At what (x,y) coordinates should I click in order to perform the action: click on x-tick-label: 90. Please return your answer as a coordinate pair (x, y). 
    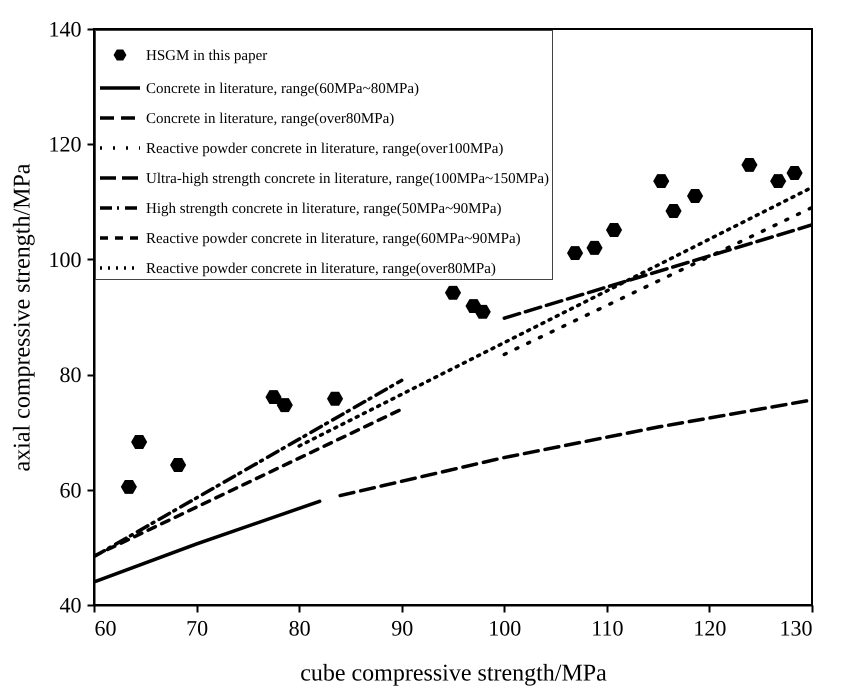
    Looking at the image, I should click on (402, 628).